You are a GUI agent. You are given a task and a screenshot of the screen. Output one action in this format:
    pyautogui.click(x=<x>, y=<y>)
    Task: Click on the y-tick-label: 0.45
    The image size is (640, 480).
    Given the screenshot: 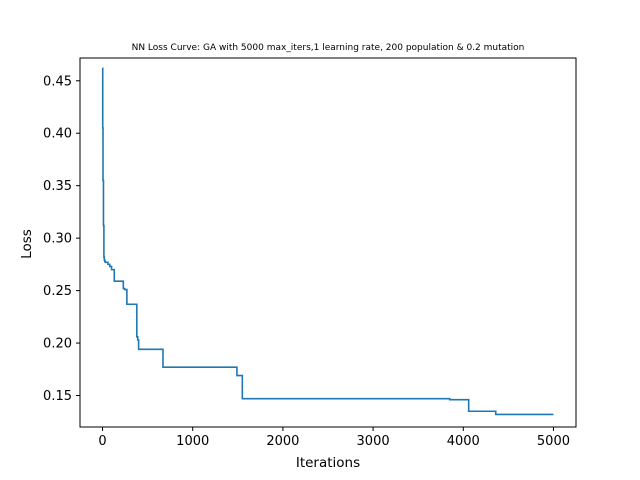 What is the action you would take?
    pyautogui.click(x=57, y=81)
    